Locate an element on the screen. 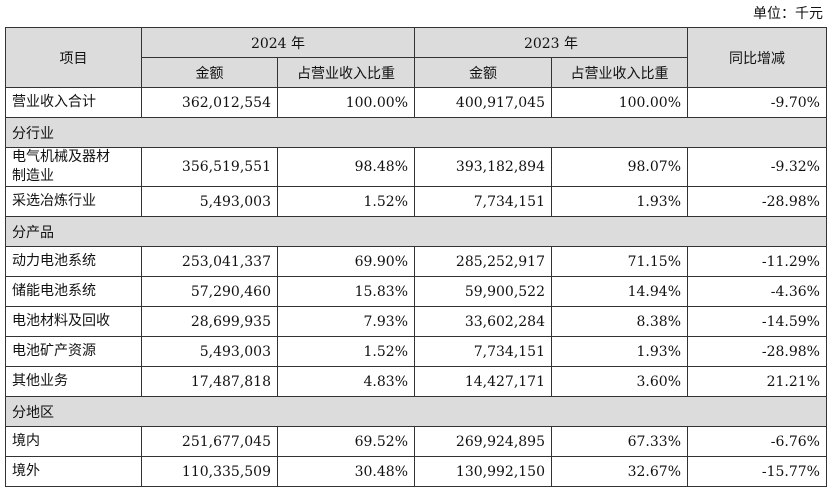 This screenshot has height=487, width=831. row-label-cell: 采选冶炼行业 is located at coordinates (73, 201).